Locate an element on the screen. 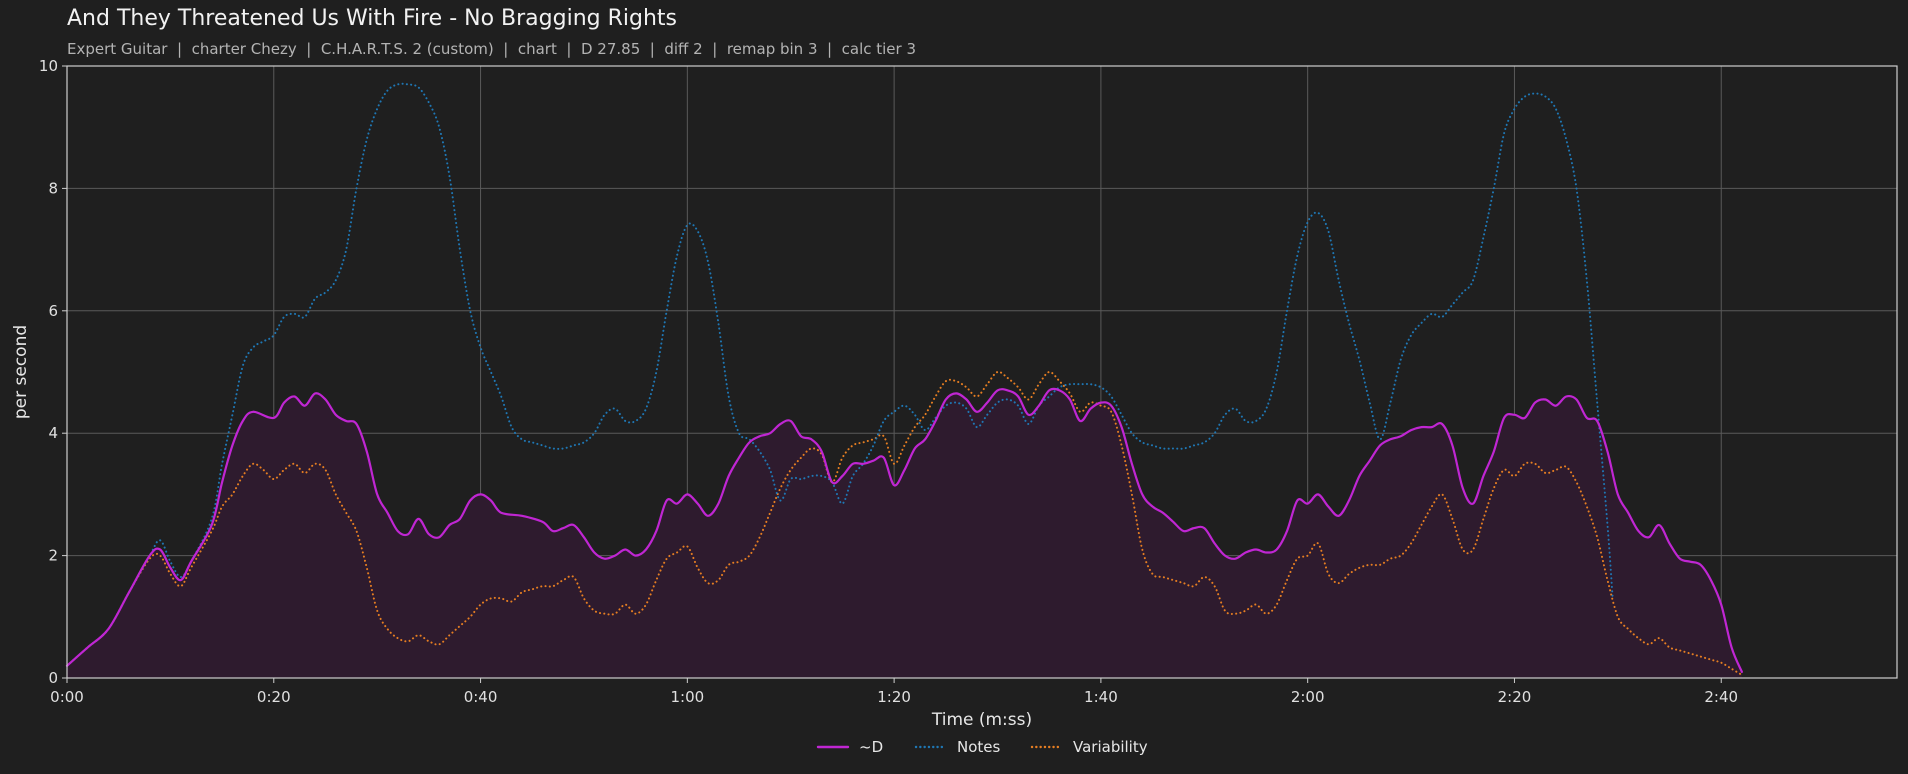 The height and width of the screenshot is (774, 1908). x-tick-label: 0:40 is located at coordinates (481, 697).